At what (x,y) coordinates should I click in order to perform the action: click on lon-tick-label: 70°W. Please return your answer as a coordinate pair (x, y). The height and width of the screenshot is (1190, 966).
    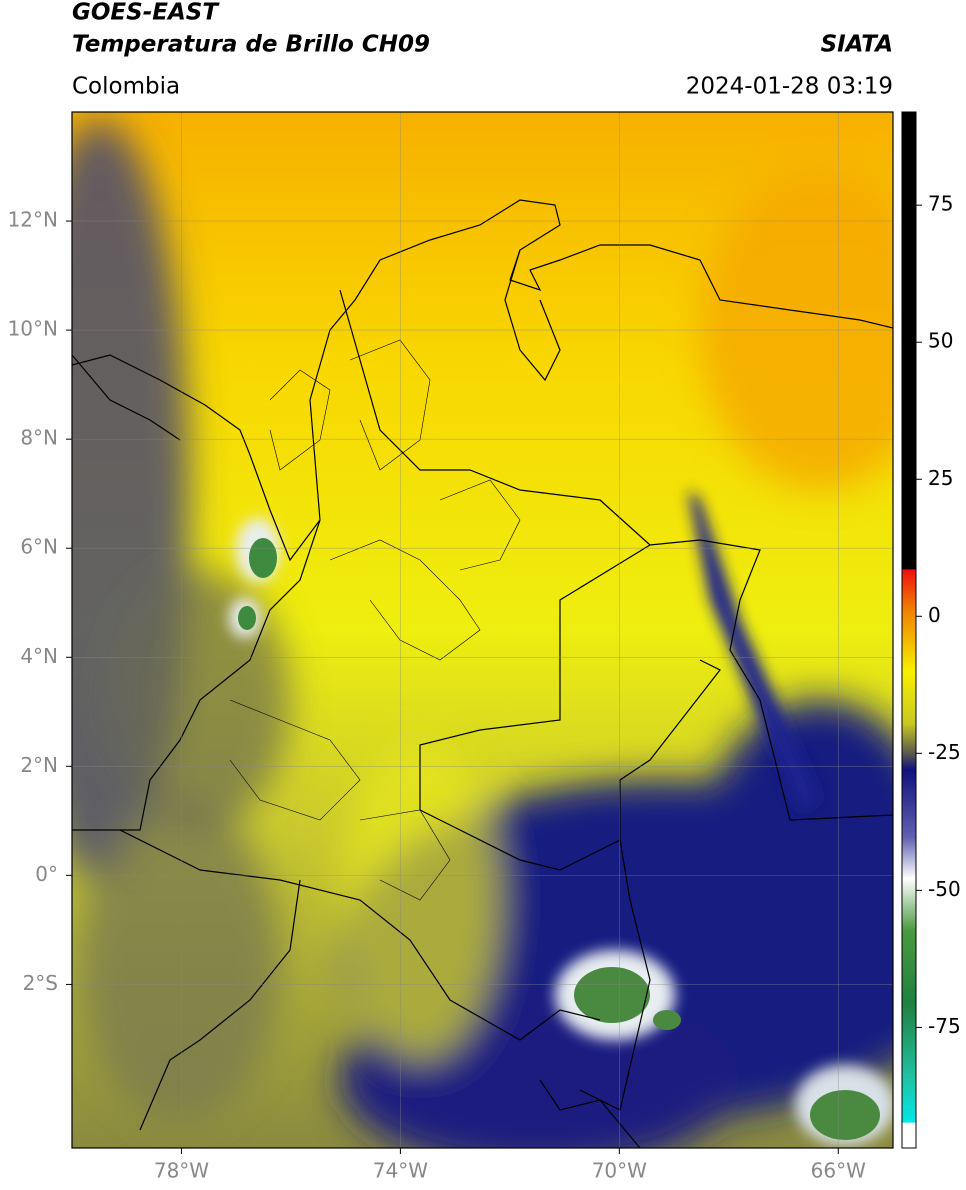
    Looking at the image, I should click on (619, 1171).